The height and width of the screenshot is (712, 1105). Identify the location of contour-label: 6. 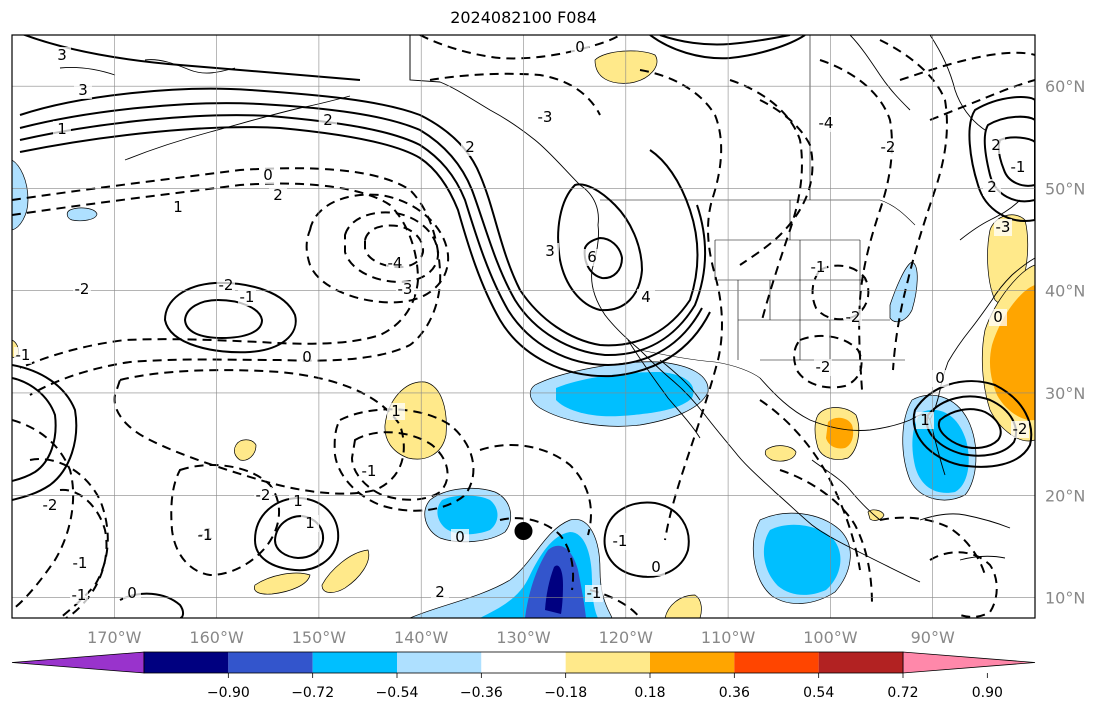
(592, 257).